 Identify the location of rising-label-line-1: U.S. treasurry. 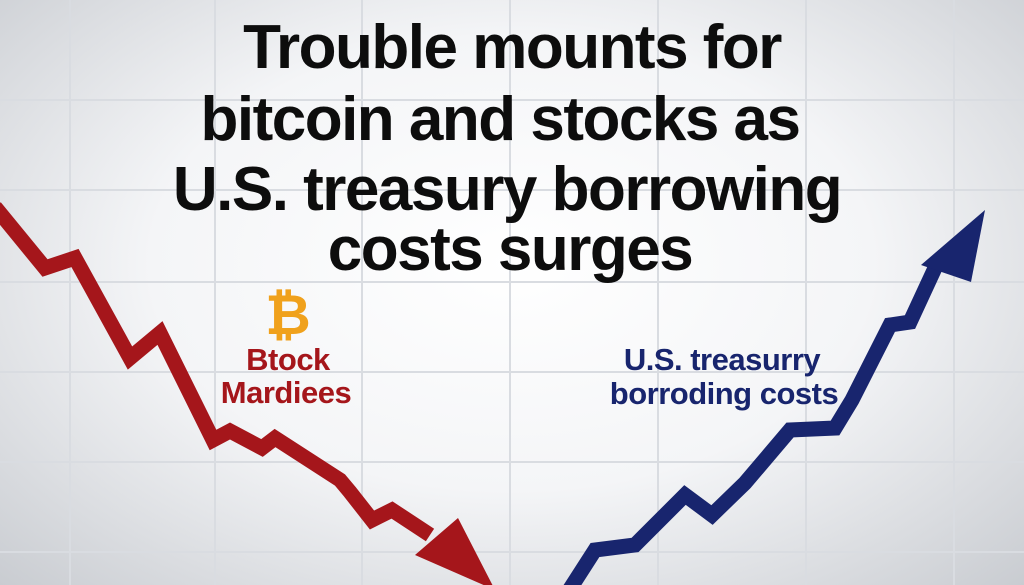
(723, 359).